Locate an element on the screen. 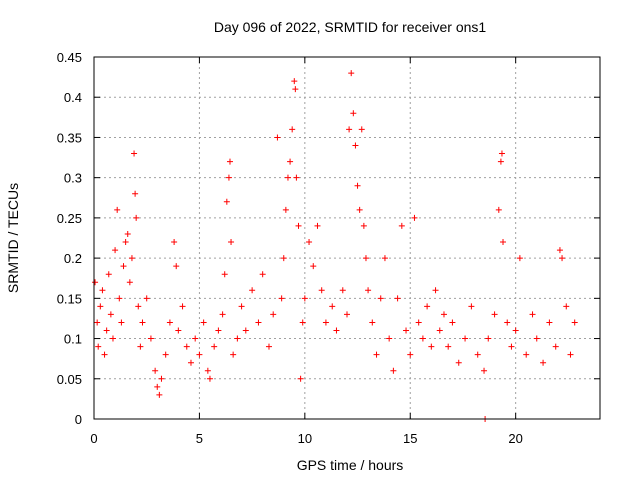 The image size is (640, 480). y-tick-label: 0.25 is located at coordinates (69, 218).